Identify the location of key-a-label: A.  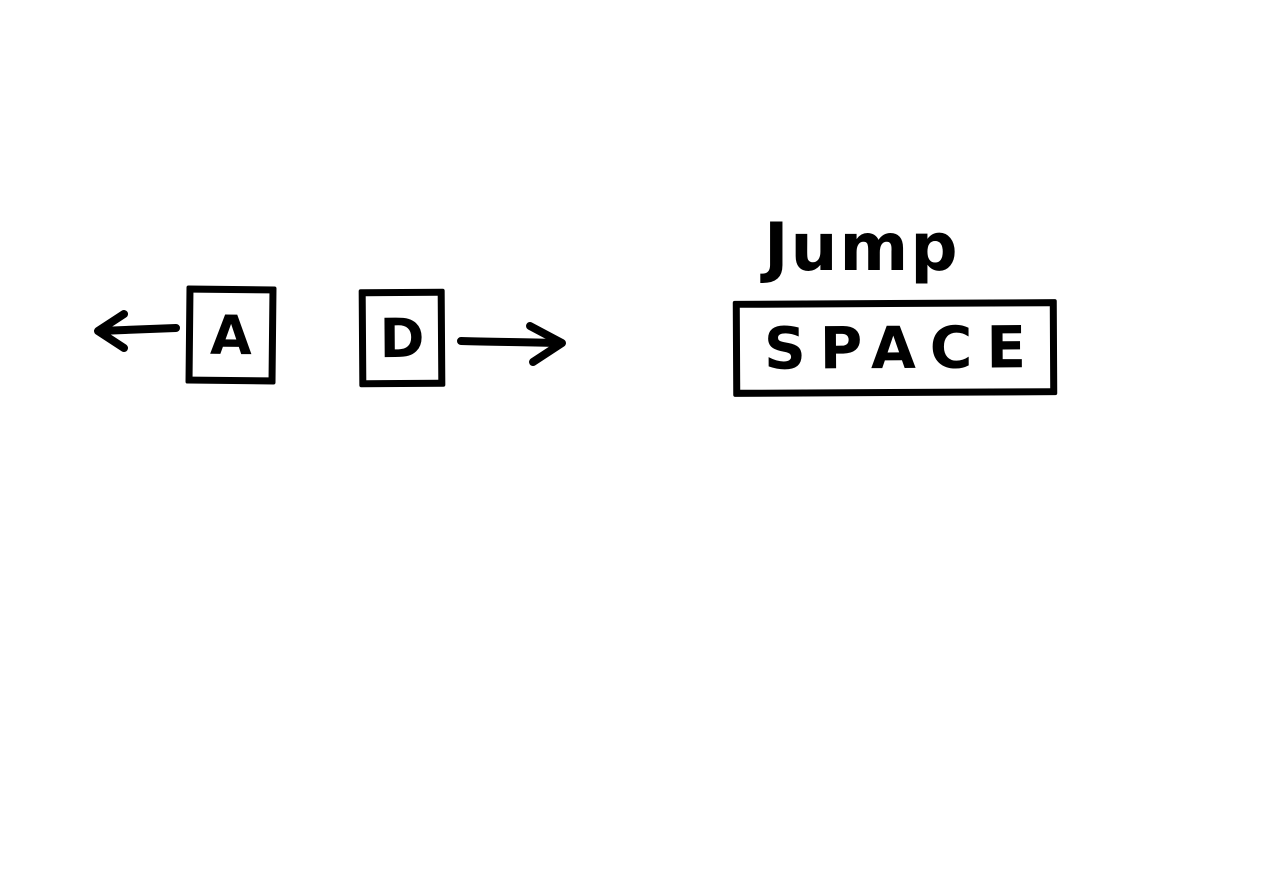
(231, 335).